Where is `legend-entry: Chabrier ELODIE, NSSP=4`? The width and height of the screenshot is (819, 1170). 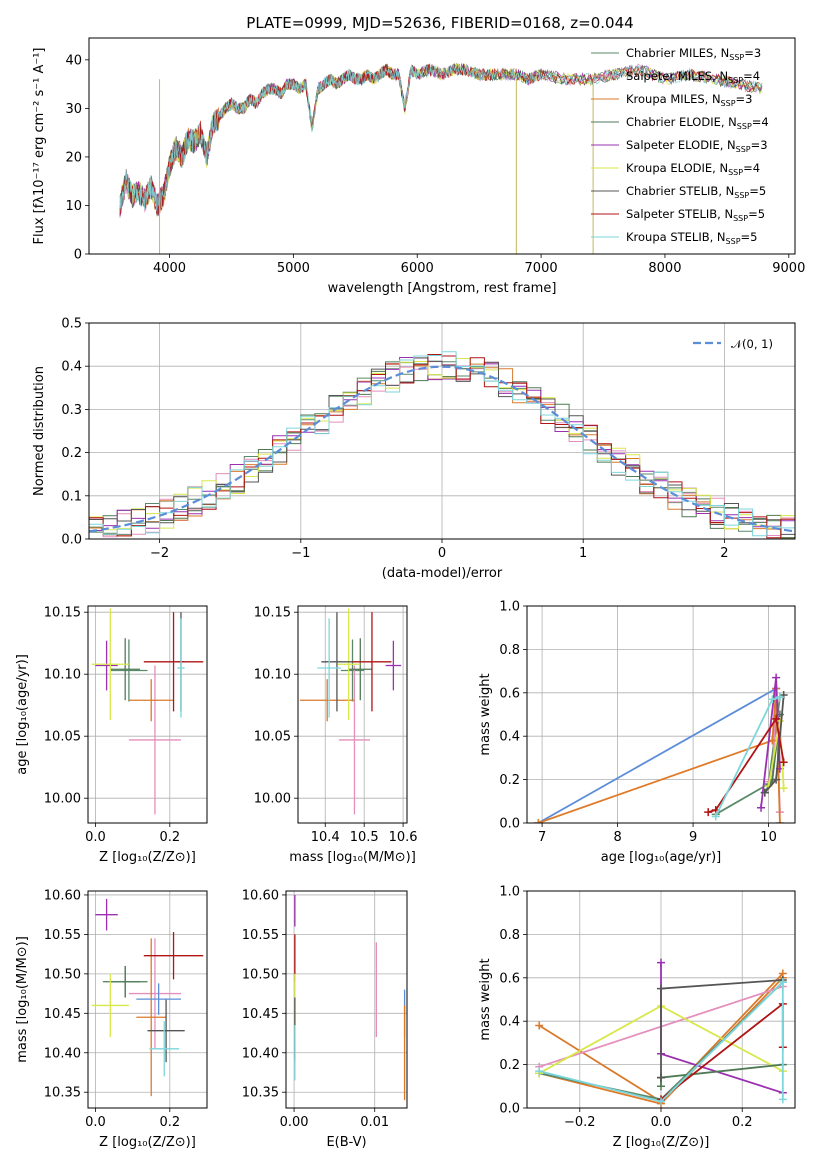 legend-entry: Chabrier ELODIE, NSSP=4 is located at coordinates (697, 123).